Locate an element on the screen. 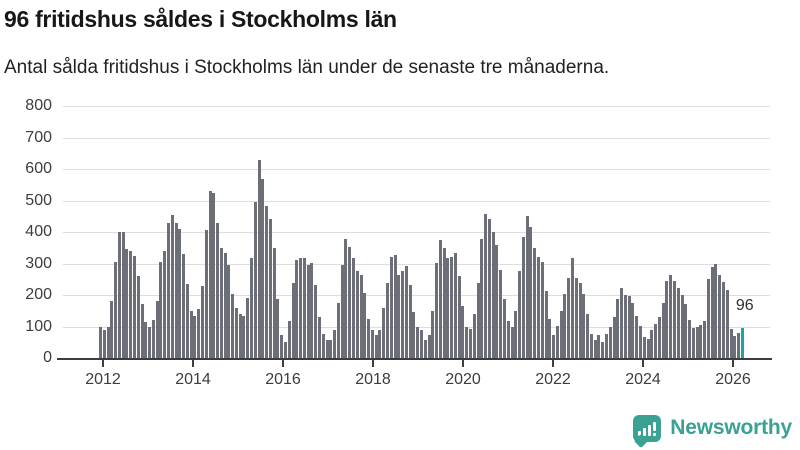 Image resolution: width=800 pixels, height=450 pixels. highlight-value-label: 96 is located at coordinates (744, 305).